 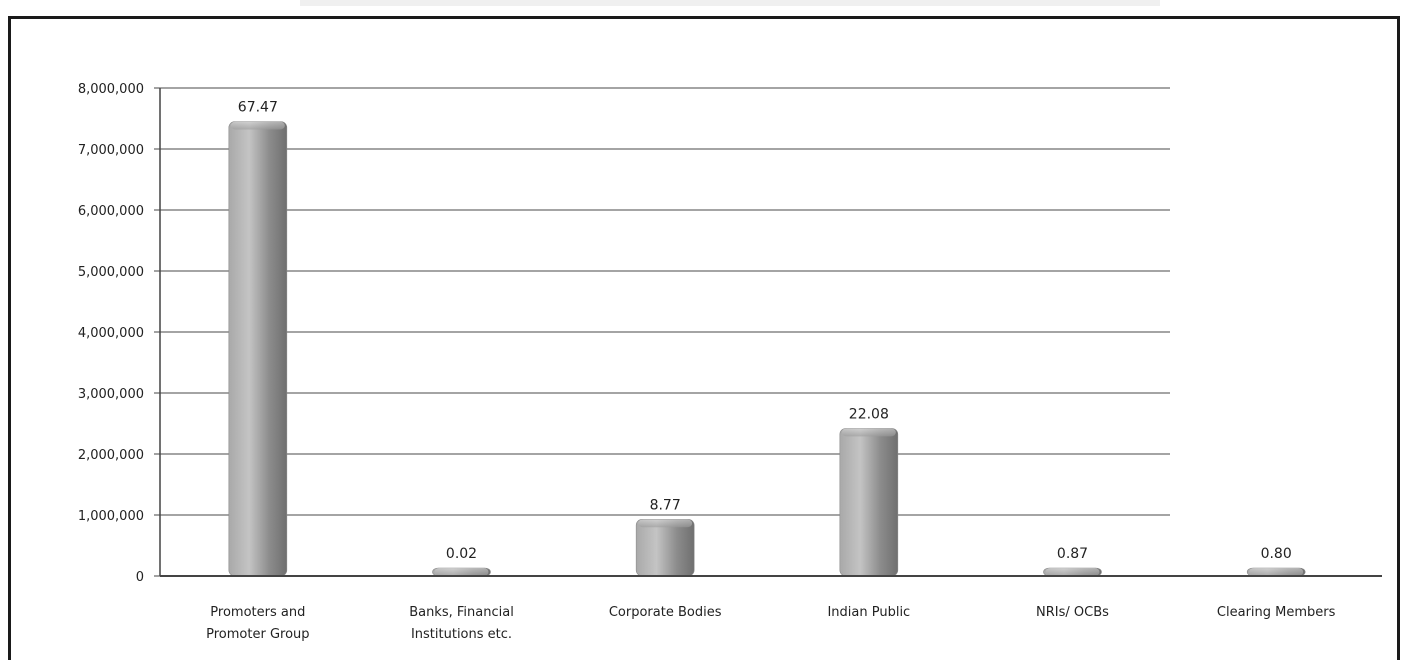 I want to click on x-tick-label: Clearing Members, so click(x=1276, y=612).